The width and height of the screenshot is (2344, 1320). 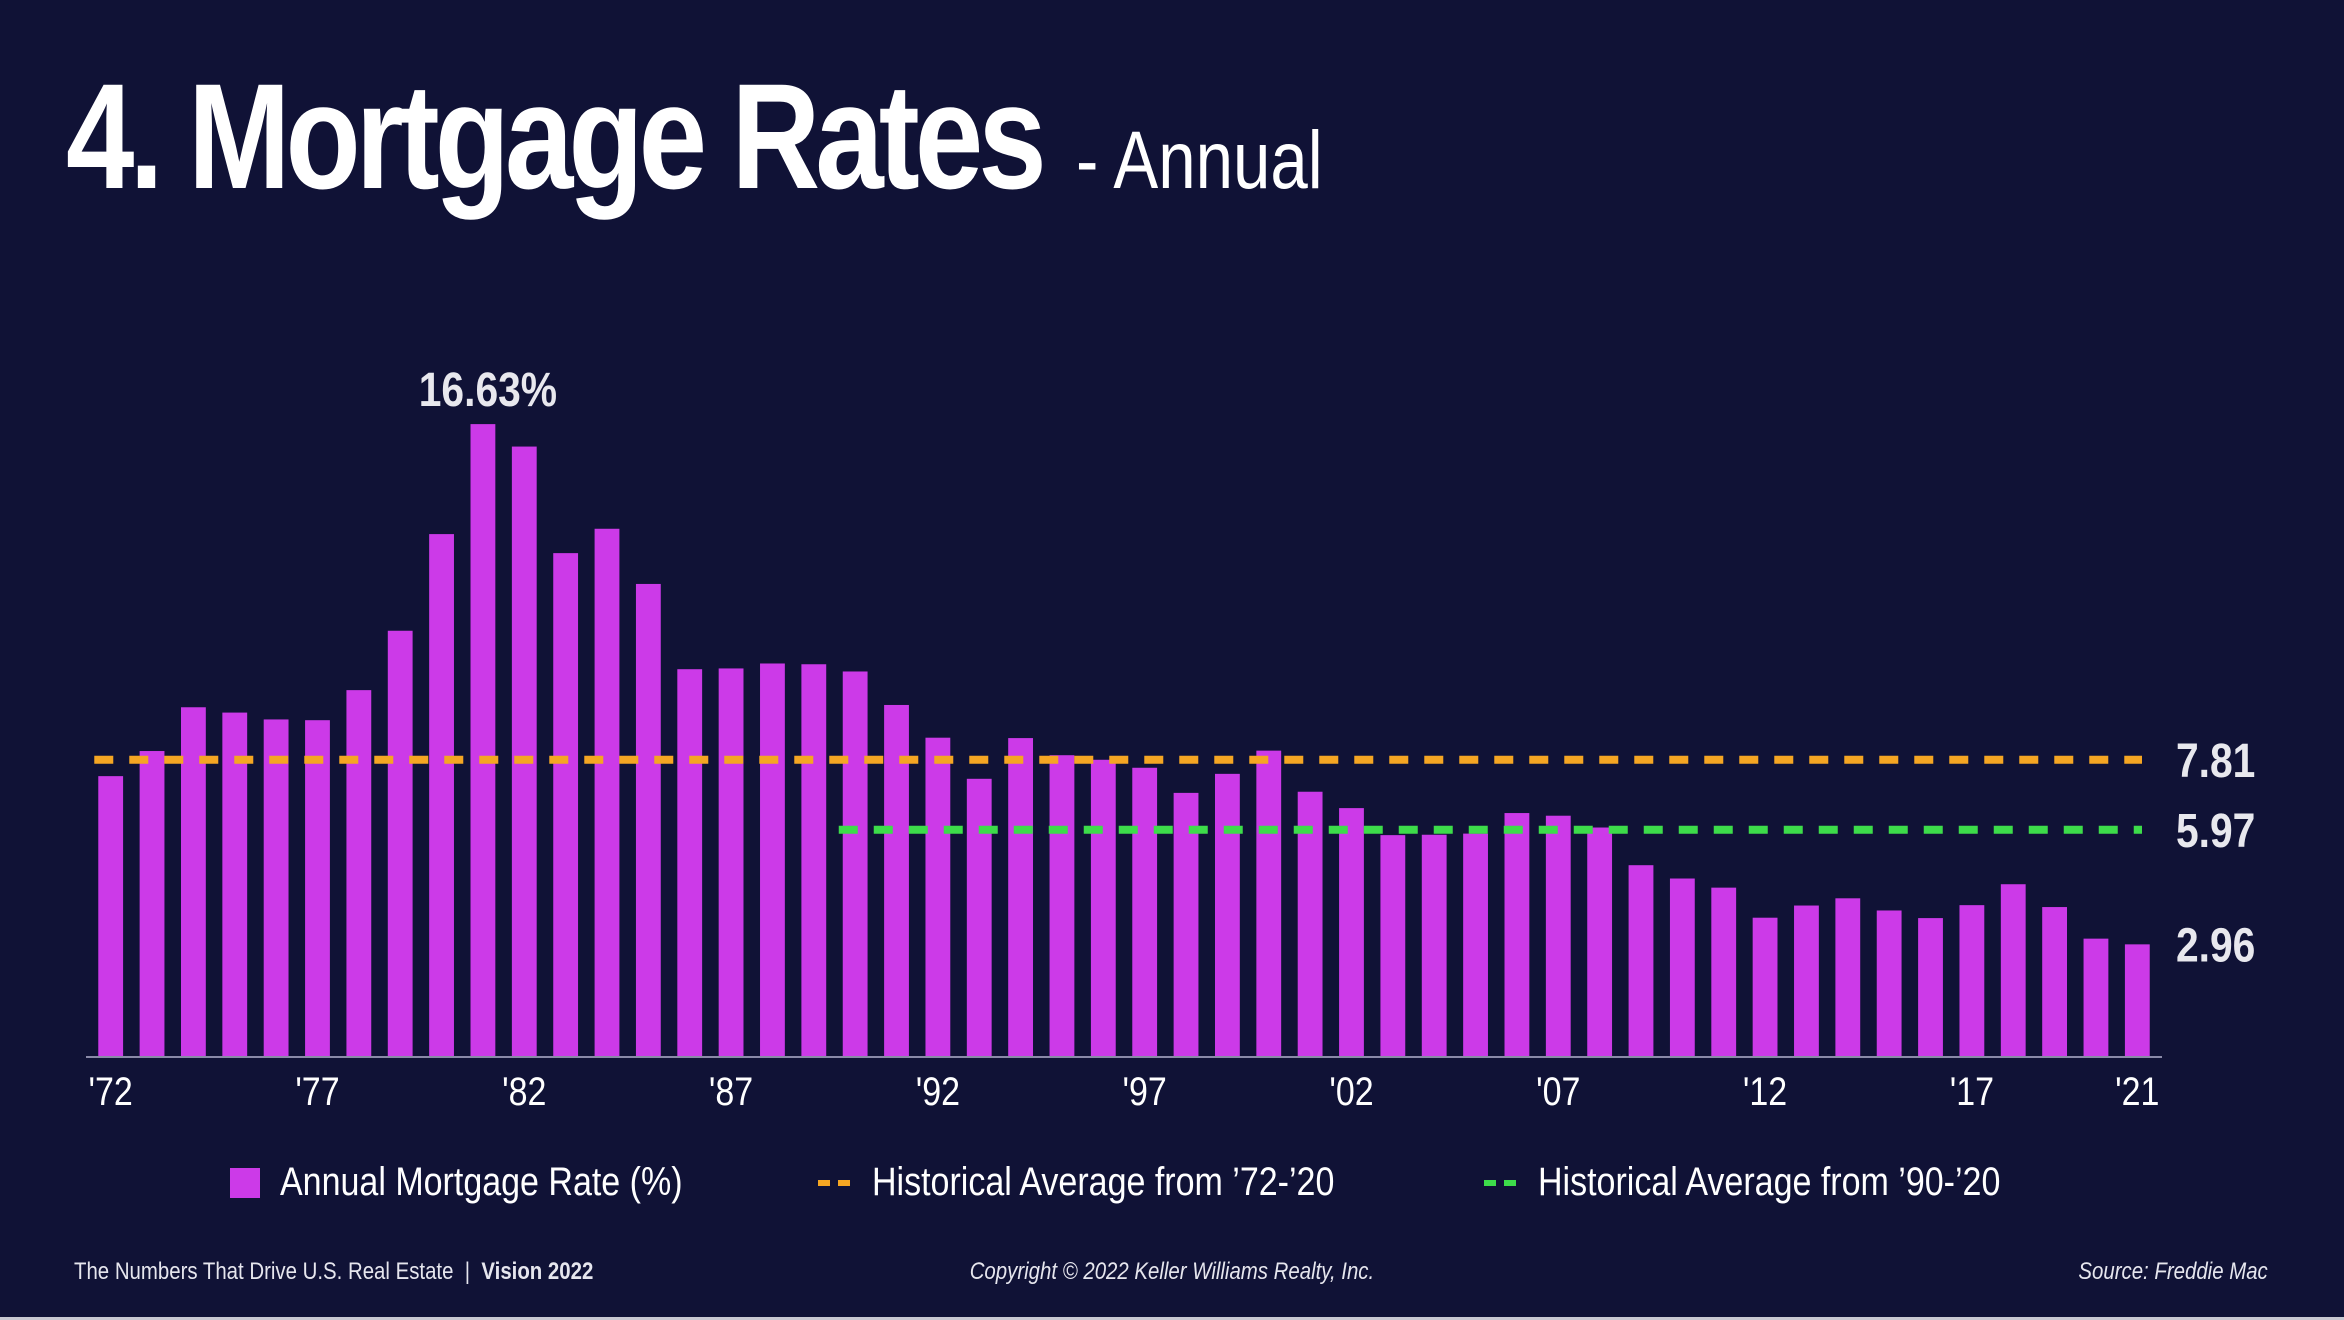 I want to click on bar-1982, so click(x=524, y=751).